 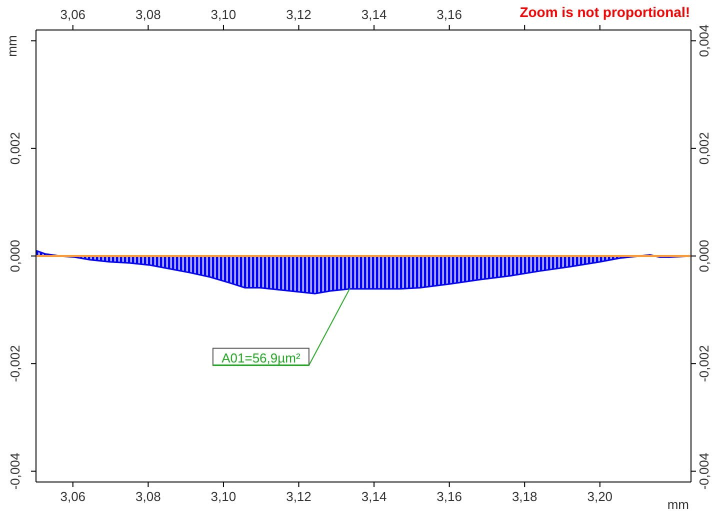 I want to click on x-tick-label: 3,08, so click(x=148, y=496).